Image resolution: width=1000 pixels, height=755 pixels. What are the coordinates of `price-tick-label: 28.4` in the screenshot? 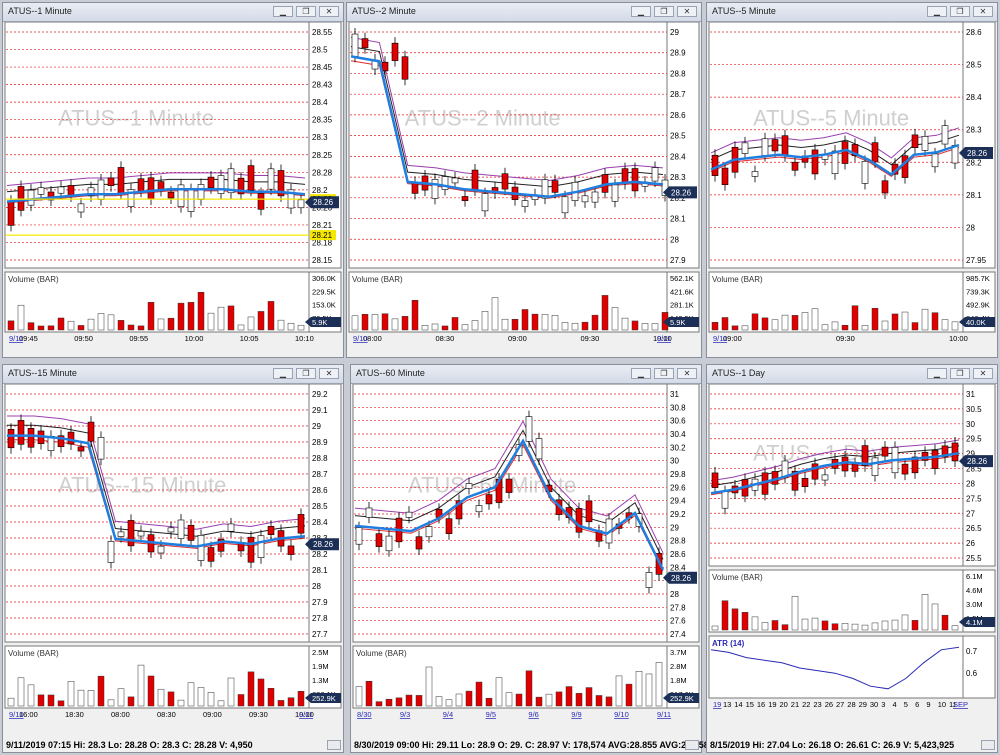 It's located at (678, 567).